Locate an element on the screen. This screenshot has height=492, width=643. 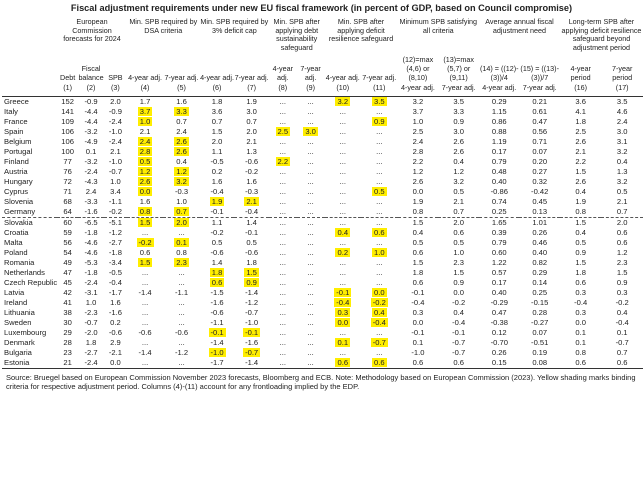
table-cell: 0.3 is located at coordinates (622, 292).